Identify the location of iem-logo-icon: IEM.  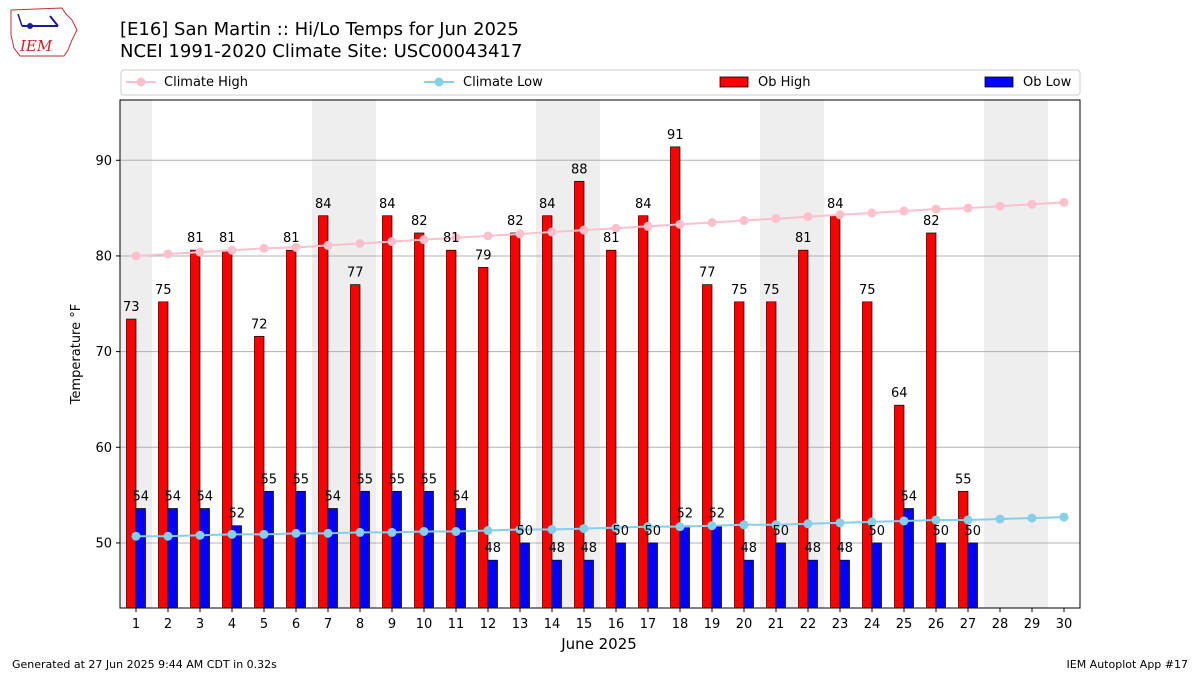
(44, 32).